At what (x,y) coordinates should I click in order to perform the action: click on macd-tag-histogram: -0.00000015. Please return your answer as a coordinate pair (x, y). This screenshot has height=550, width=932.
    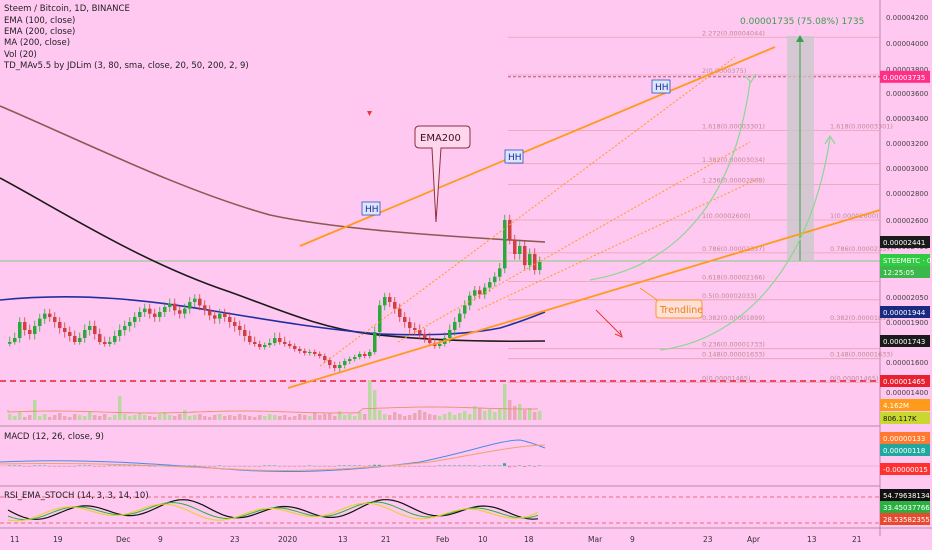
    Looking at the image, I should click on (905, 470).